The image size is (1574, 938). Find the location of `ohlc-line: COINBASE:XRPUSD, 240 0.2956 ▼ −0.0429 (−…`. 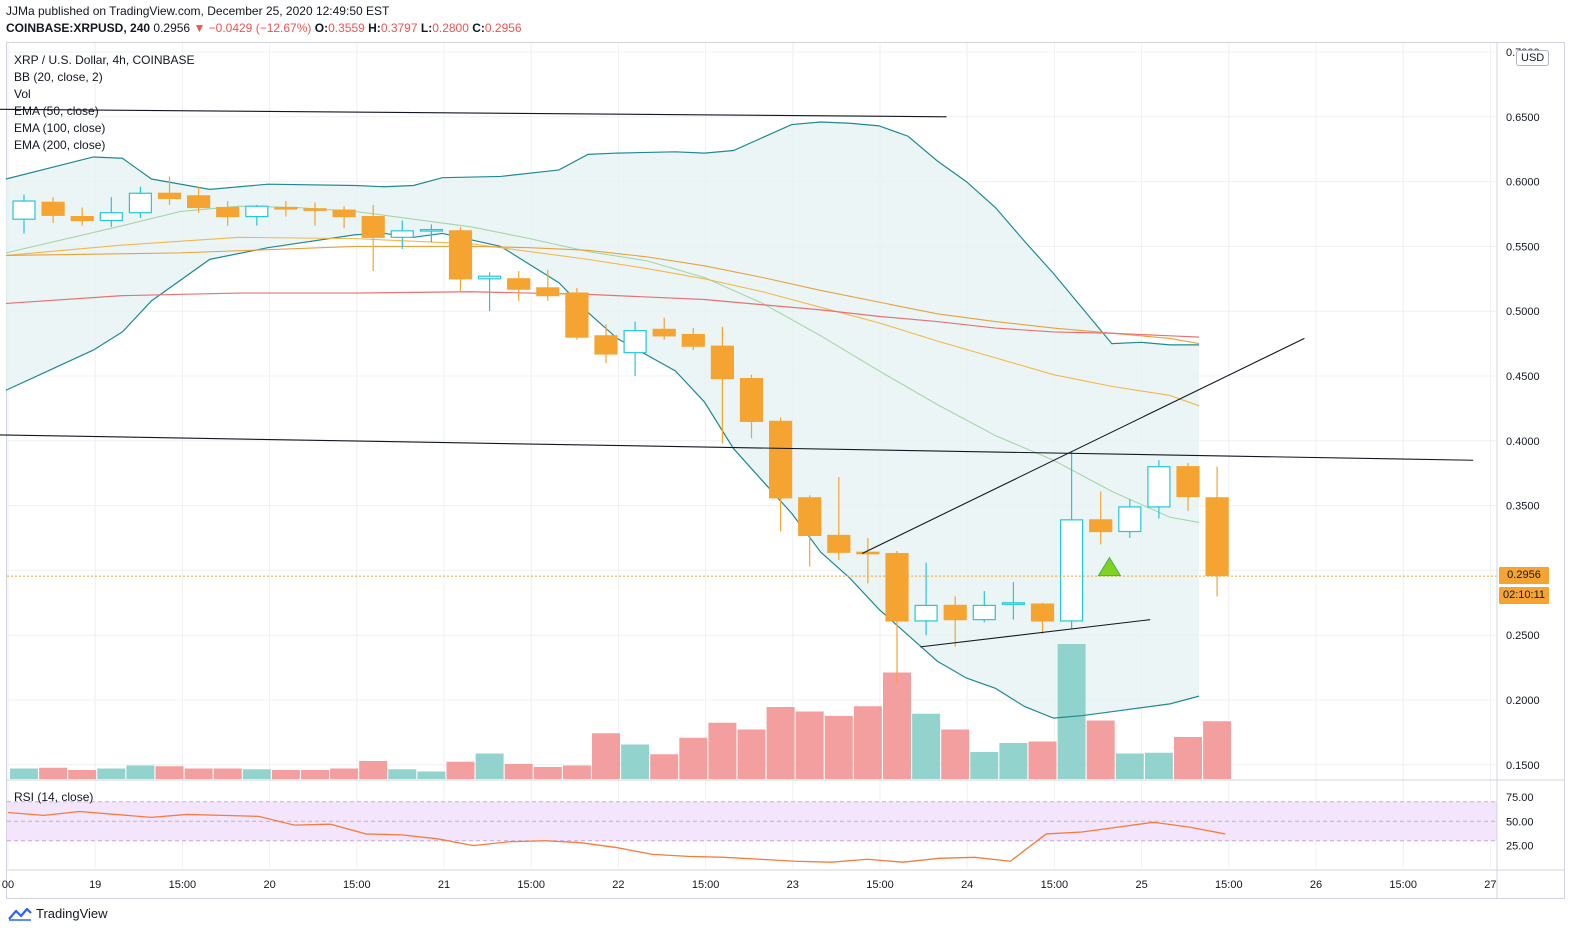

ohlc-line: COINBASE:XRPUSD, 240 0.2956 ▼ −0.0429 (−… is located at coordinates (264, 28).